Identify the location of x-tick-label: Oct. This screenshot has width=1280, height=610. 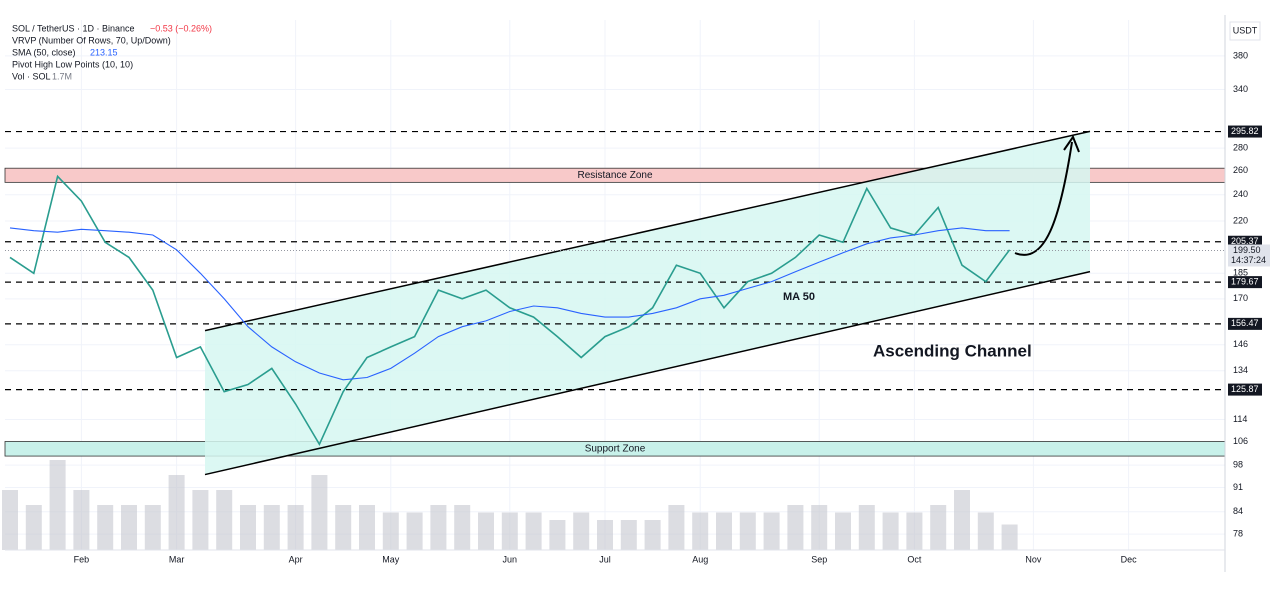
(914, 559).